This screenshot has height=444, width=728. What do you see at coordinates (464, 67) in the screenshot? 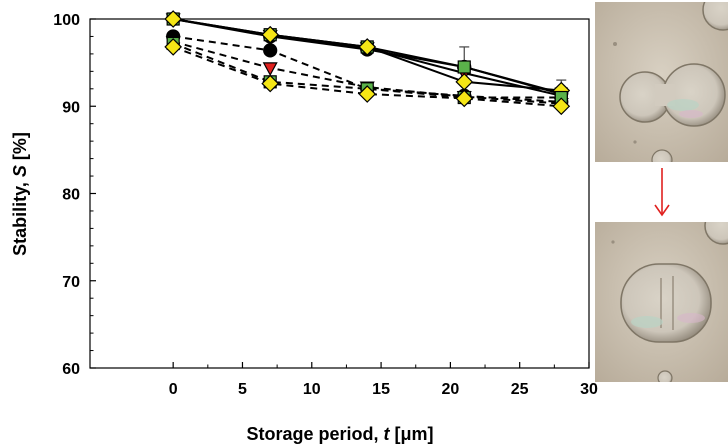
I see `square-marker` at bounding box center [464, 67].